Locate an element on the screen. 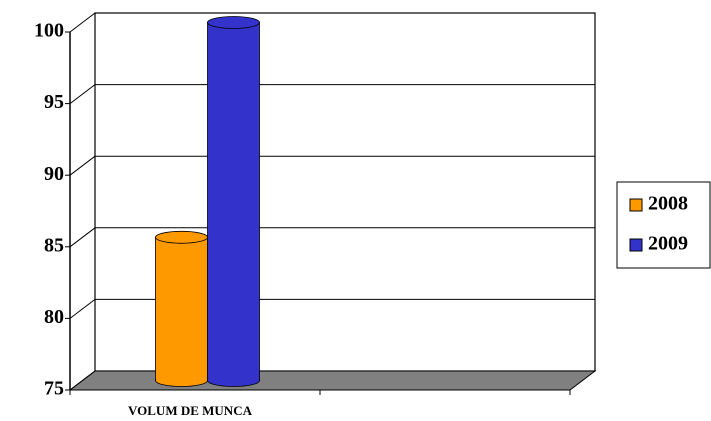 This screenshot has height=421, width=711. y-tick-label: 80 is located at coordinates (54, 317).